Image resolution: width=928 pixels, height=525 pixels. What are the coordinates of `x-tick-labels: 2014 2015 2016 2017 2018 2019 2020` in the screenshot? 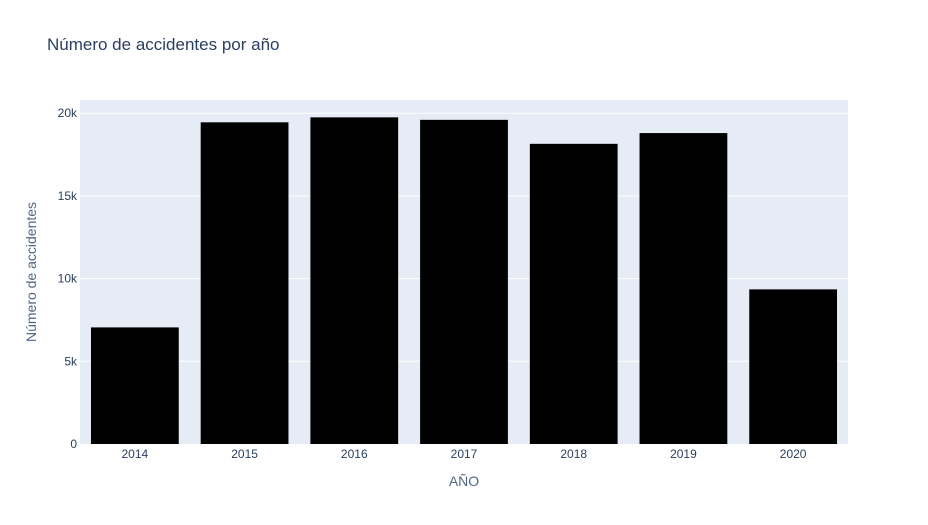 It's located at (464, 454).